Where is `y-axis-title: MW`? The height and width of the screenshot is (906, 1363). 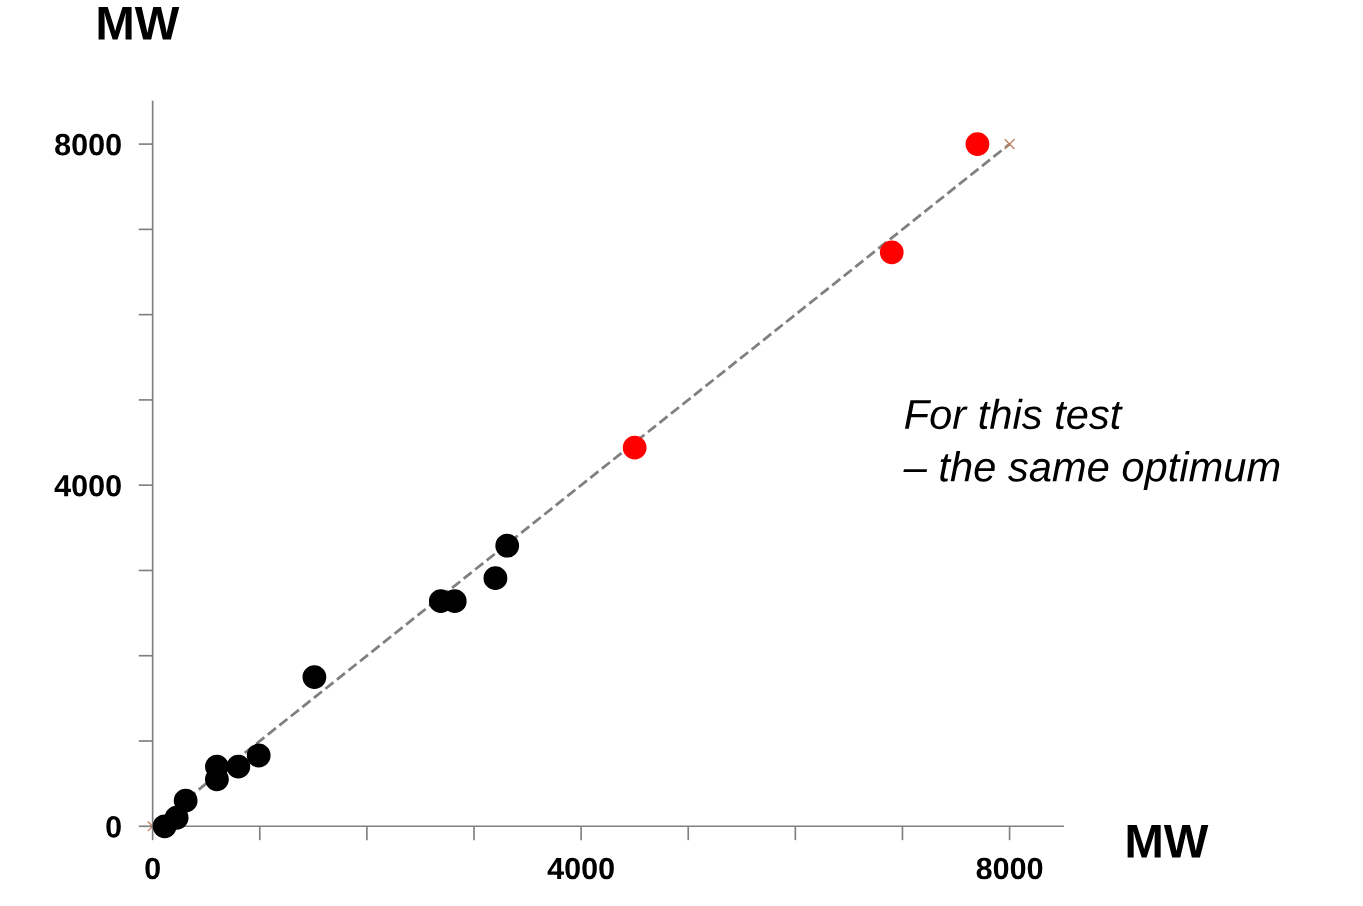
y-axis-title: MW is located at coordinates (139, 23).